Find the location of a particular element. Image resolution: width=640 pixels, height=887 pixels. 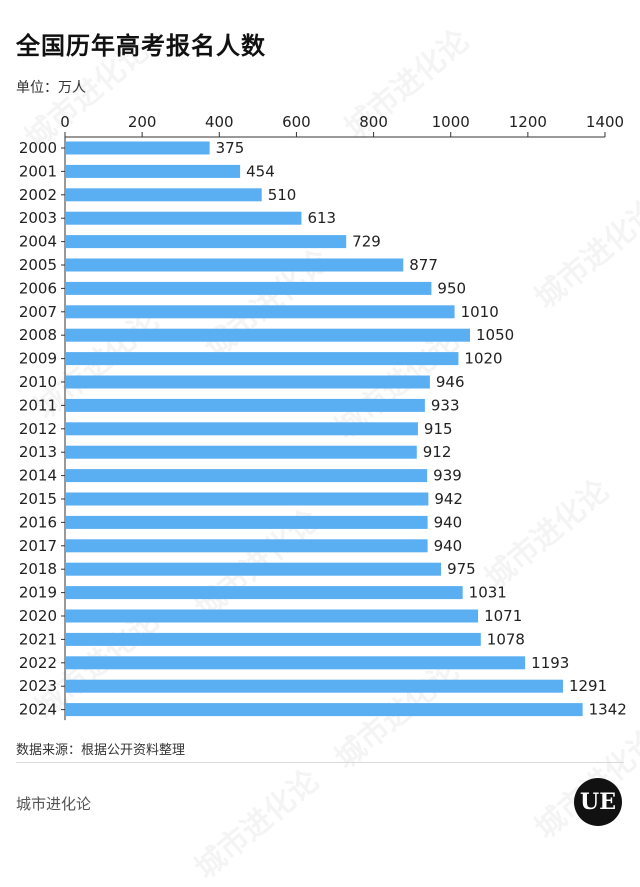

y-tick-label: 2009 is located at coordinates (38, 359).